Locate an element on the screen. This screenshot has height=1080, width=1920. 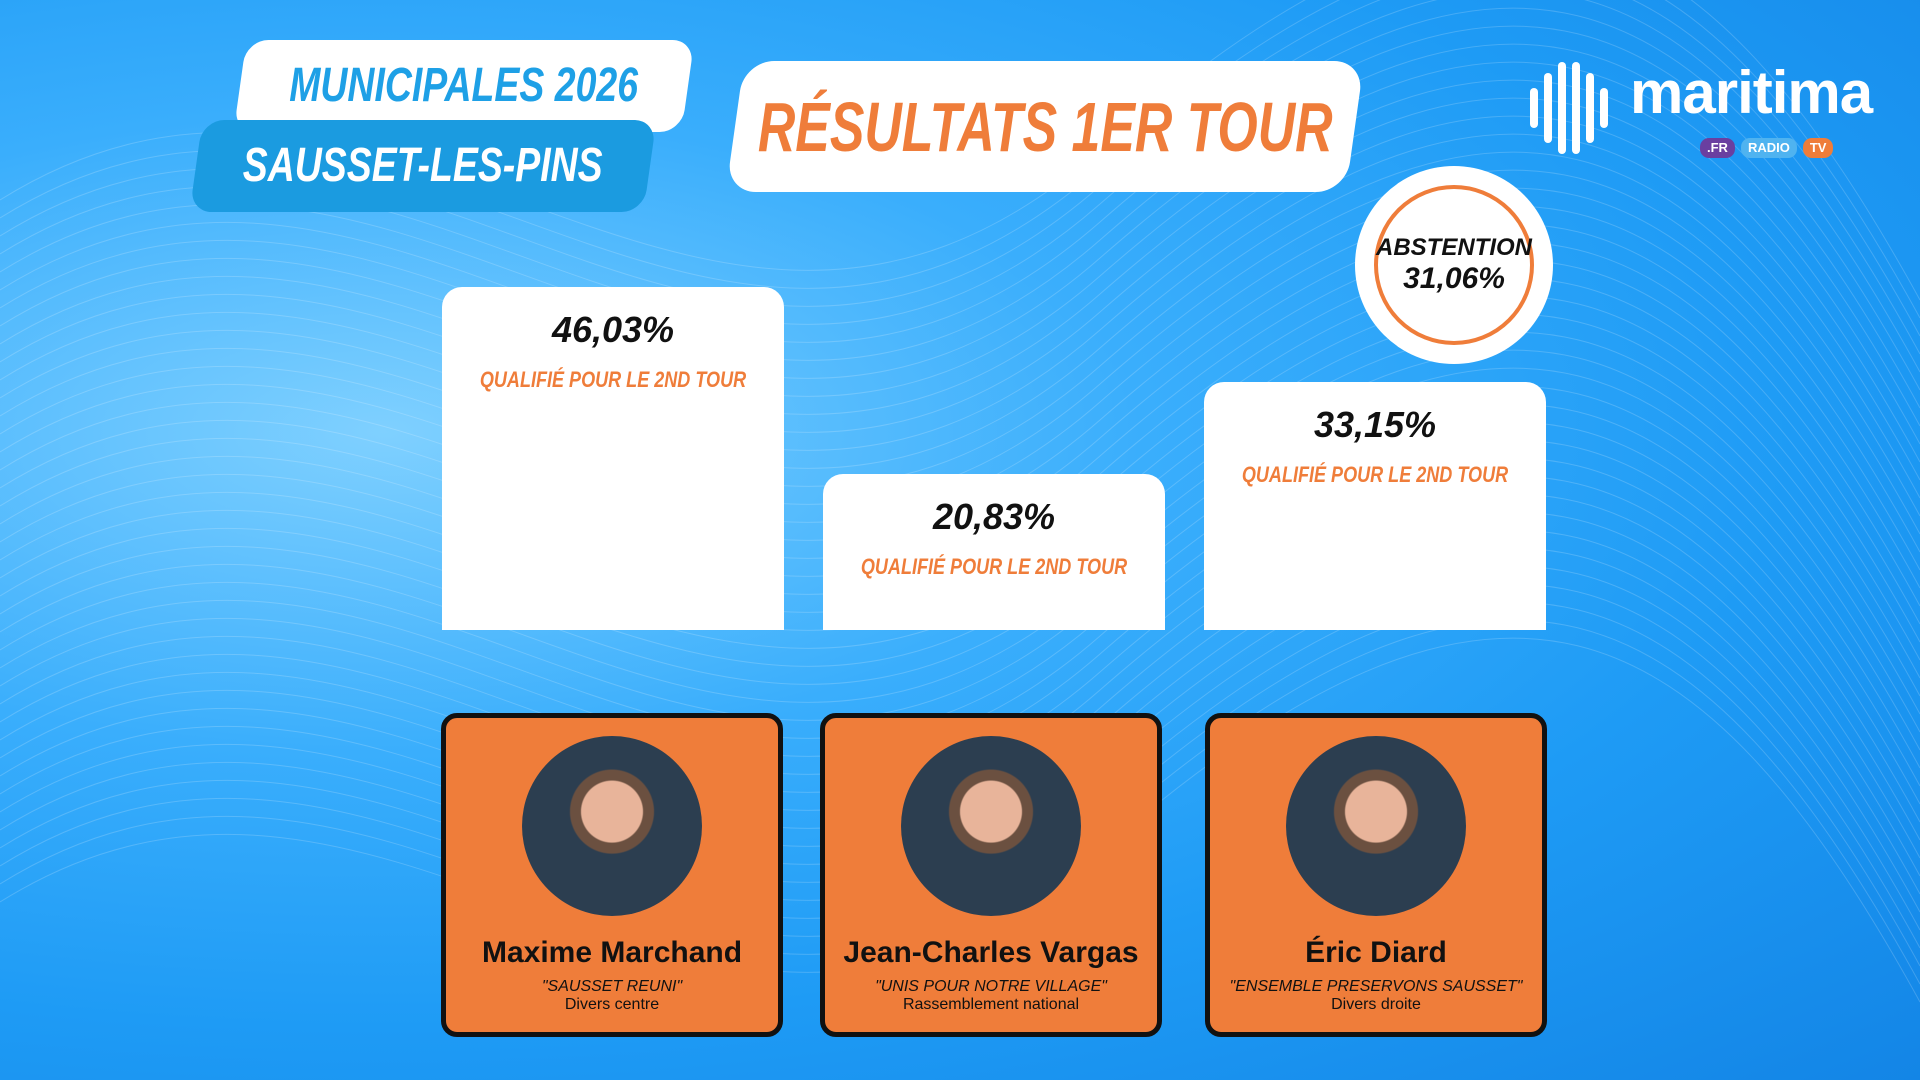
pill-tv: TV is located at coordinates (1818, 148).